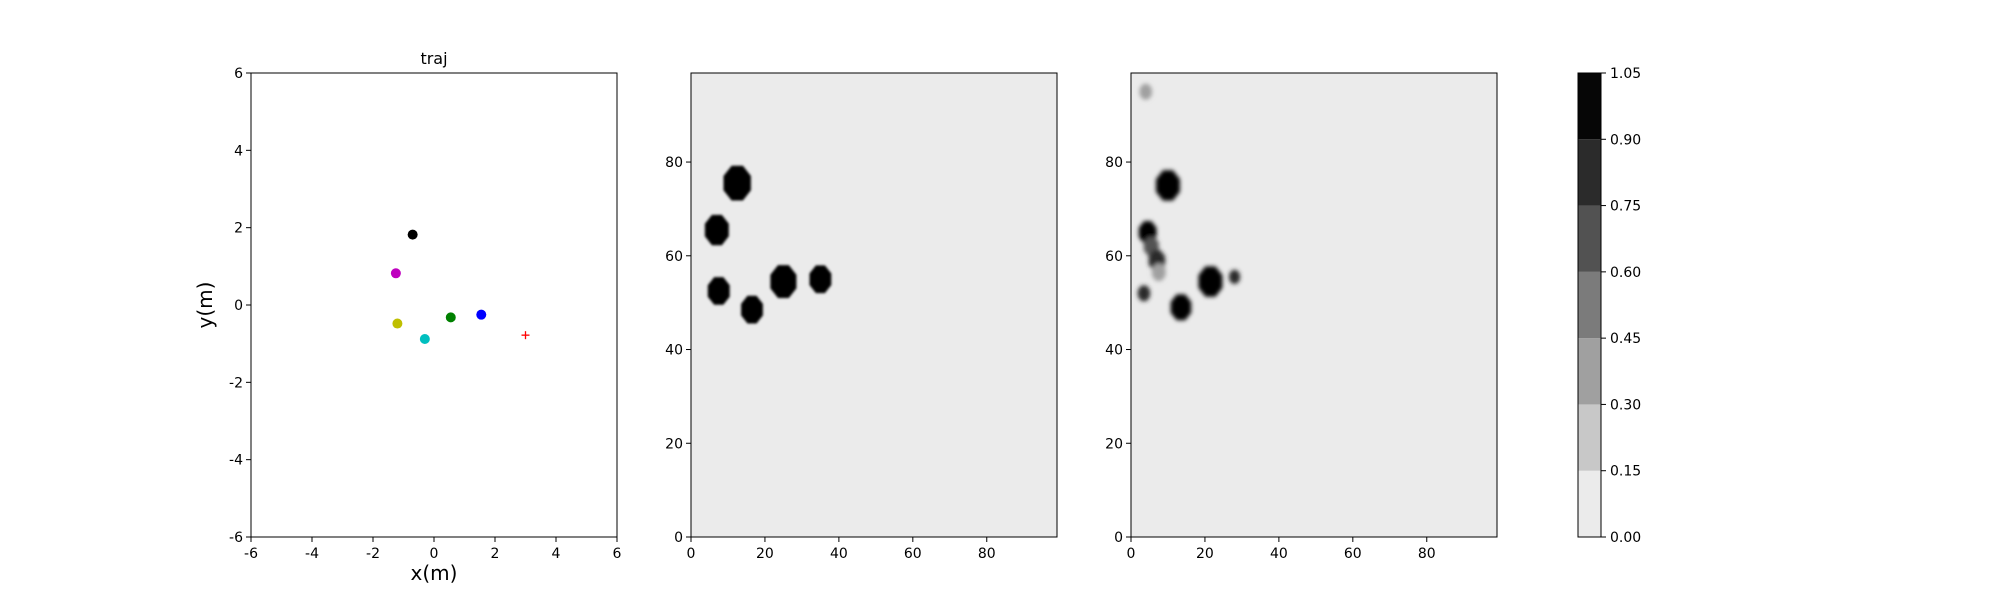 This screenshot has width=2000, height=600. What do you see at coordinates (238, 306) in the screenshot?
I see `traj-ytick-label: 0` at bounding box center [238, 306].